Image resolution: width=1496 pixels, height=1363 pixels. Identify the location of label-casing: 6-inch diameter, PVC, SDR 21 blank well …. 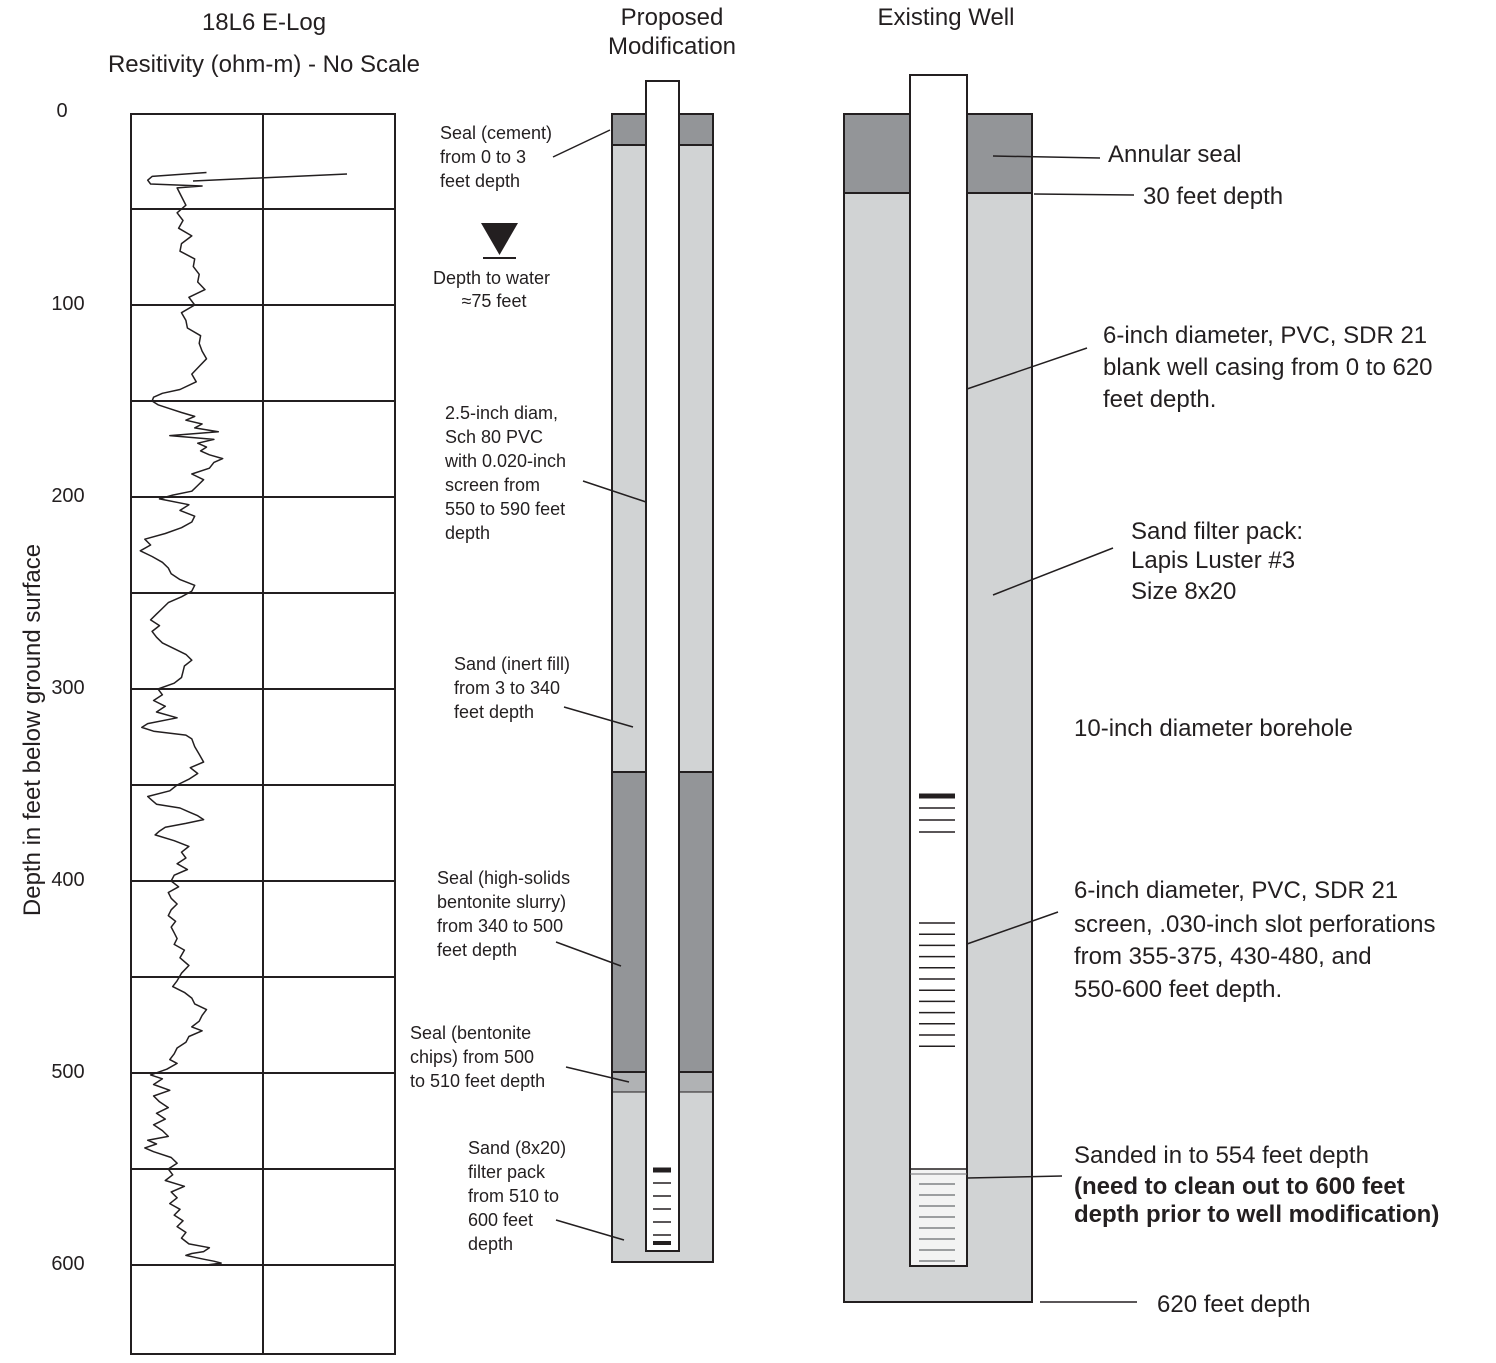
(1271, 367).